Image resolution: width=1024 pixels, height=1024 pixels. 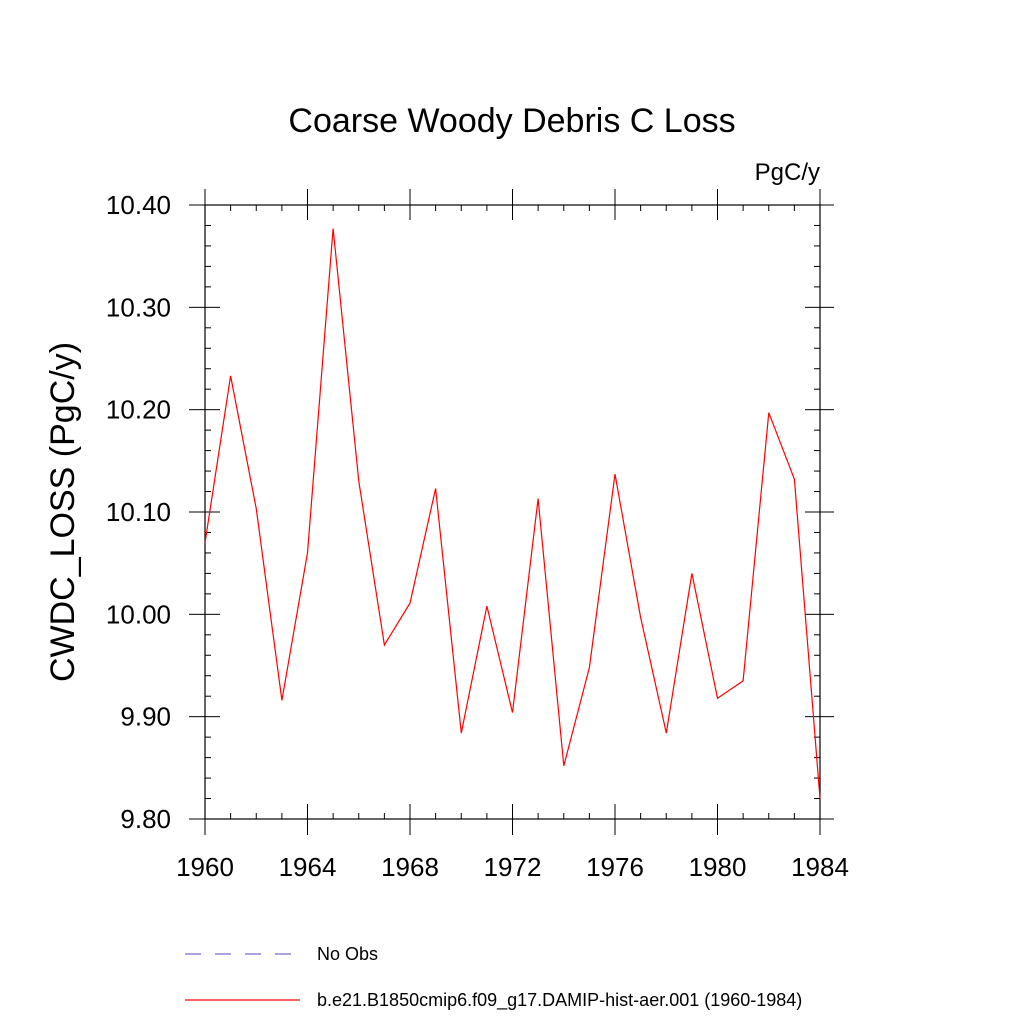 I want to click on y-tick-label: 10.30, so click(x=138, y=307).